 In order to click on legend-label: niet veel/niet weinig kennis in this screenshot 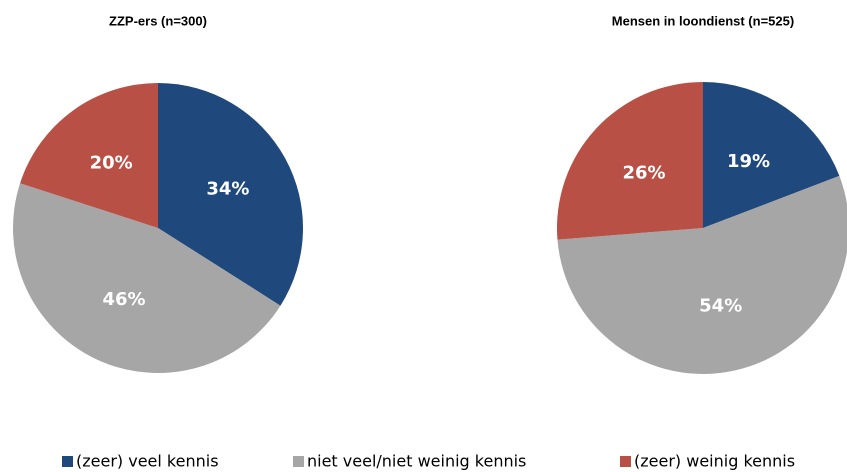, I will do `click(416, 461)`.